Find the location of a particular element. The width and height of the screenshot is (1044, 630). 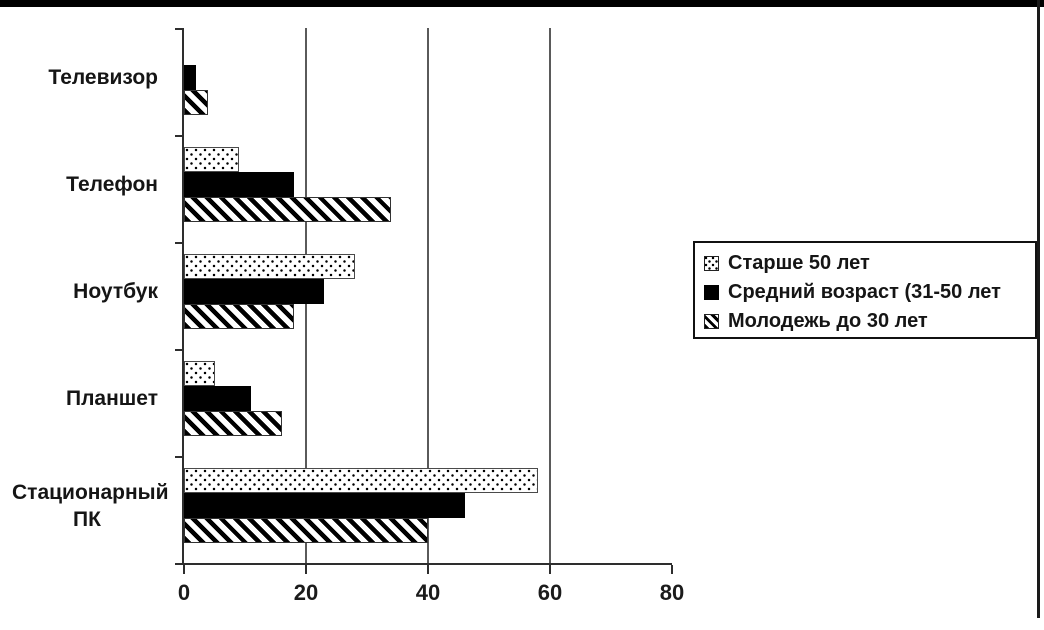

legend-item-over-50: Старше 50 лет is located at coordinates (869, 263).